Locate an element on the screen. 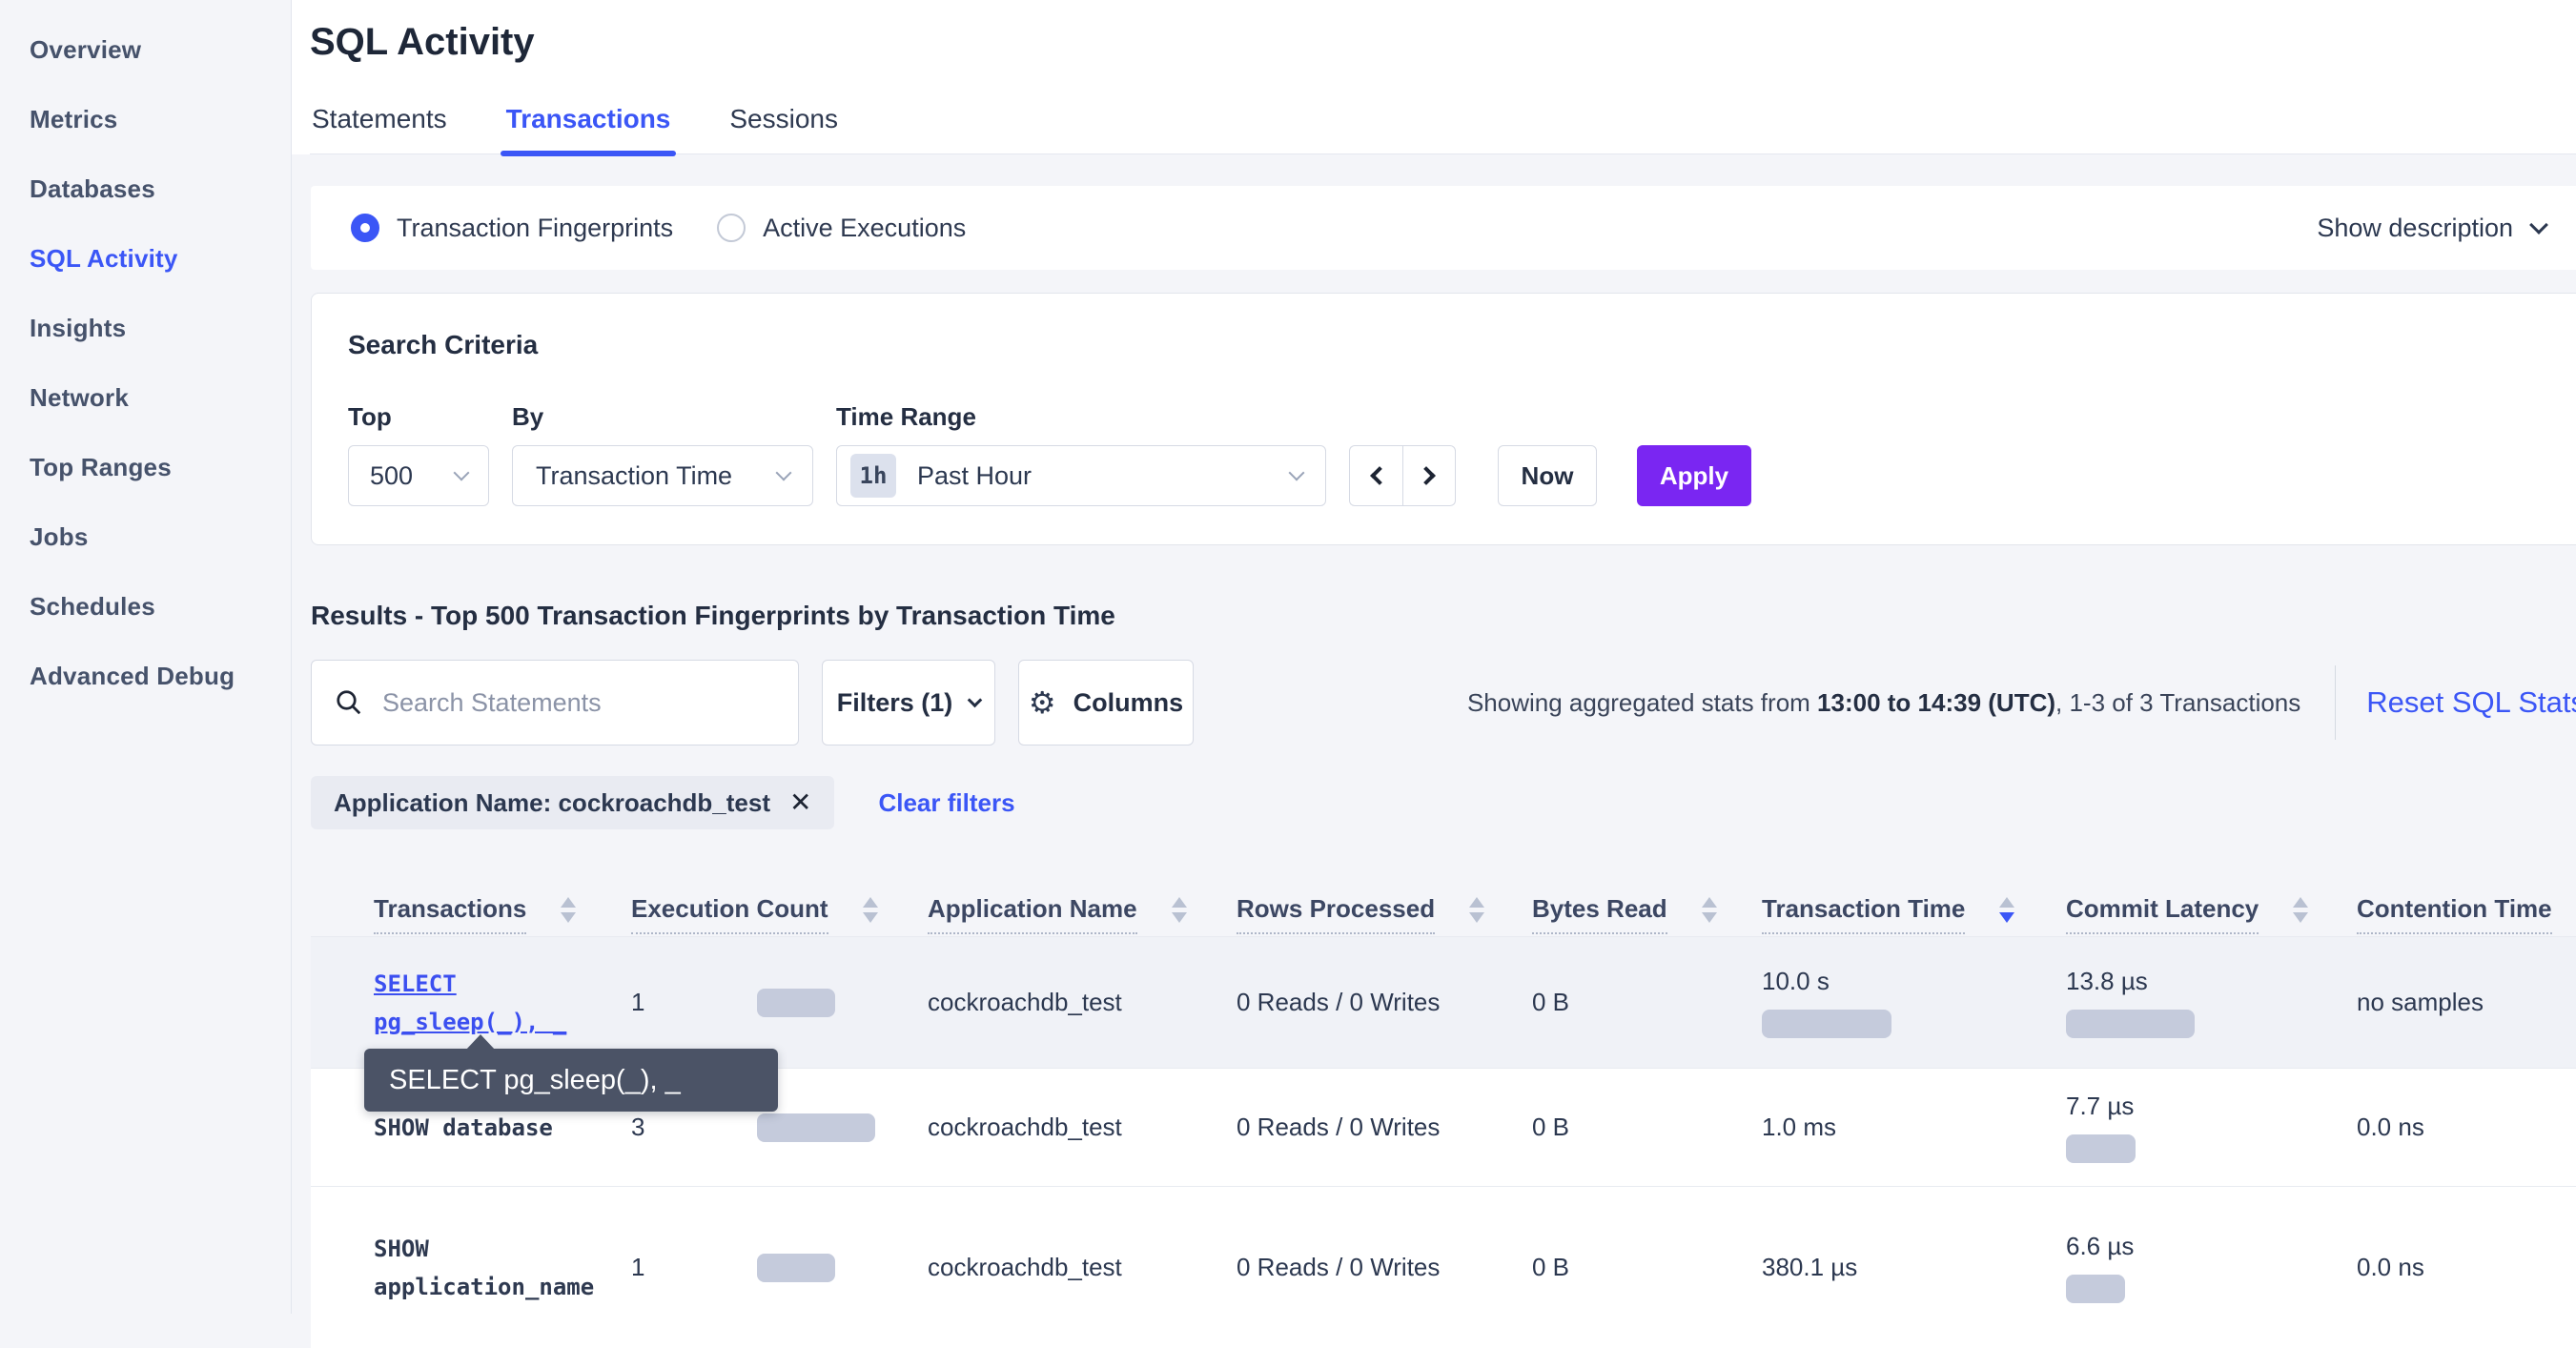  clear-filters-link: Clear filters is located at coordinates (946, 802).